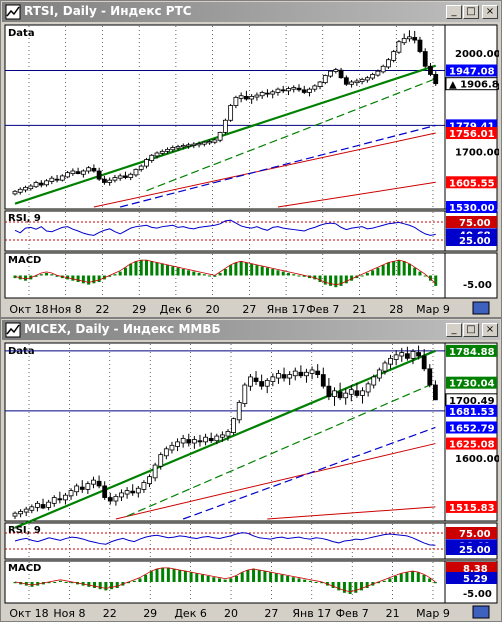 This screenshot has width=502, height=622. Describe the element at coordinates (13, 12) in the screenshot. I see `chart-window-icon` at that location.